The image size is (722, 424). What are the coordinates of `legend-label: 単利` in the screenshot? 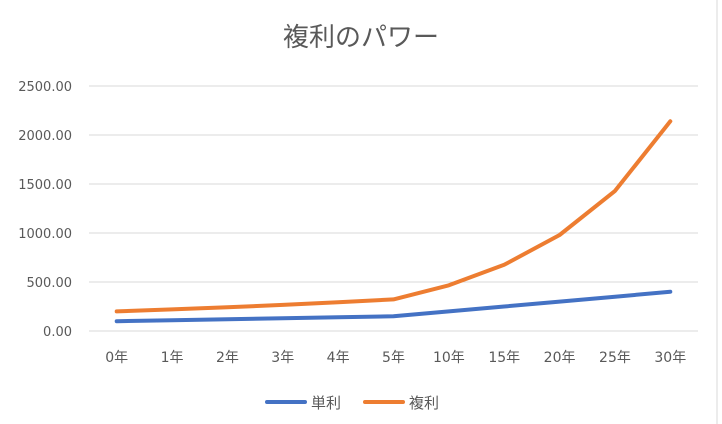 It's located at (326, 403).